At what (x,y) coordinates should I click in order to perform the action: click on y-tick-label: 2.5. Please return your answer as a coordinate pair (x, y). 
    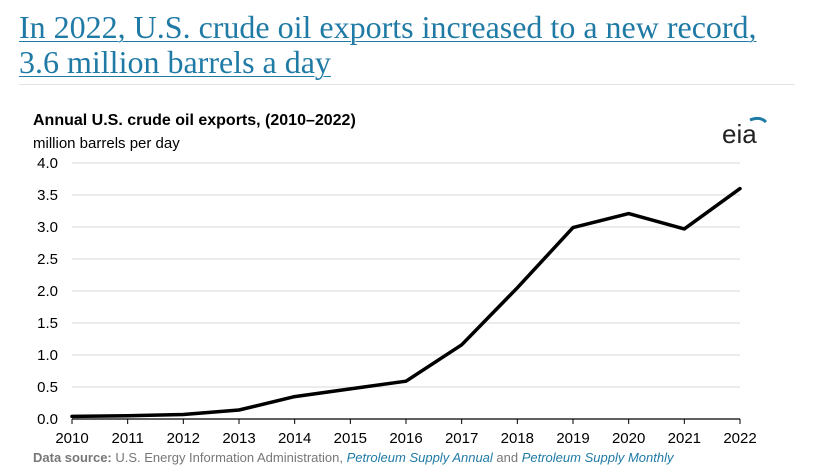
    Looking at the image, I should click on (47, 259).